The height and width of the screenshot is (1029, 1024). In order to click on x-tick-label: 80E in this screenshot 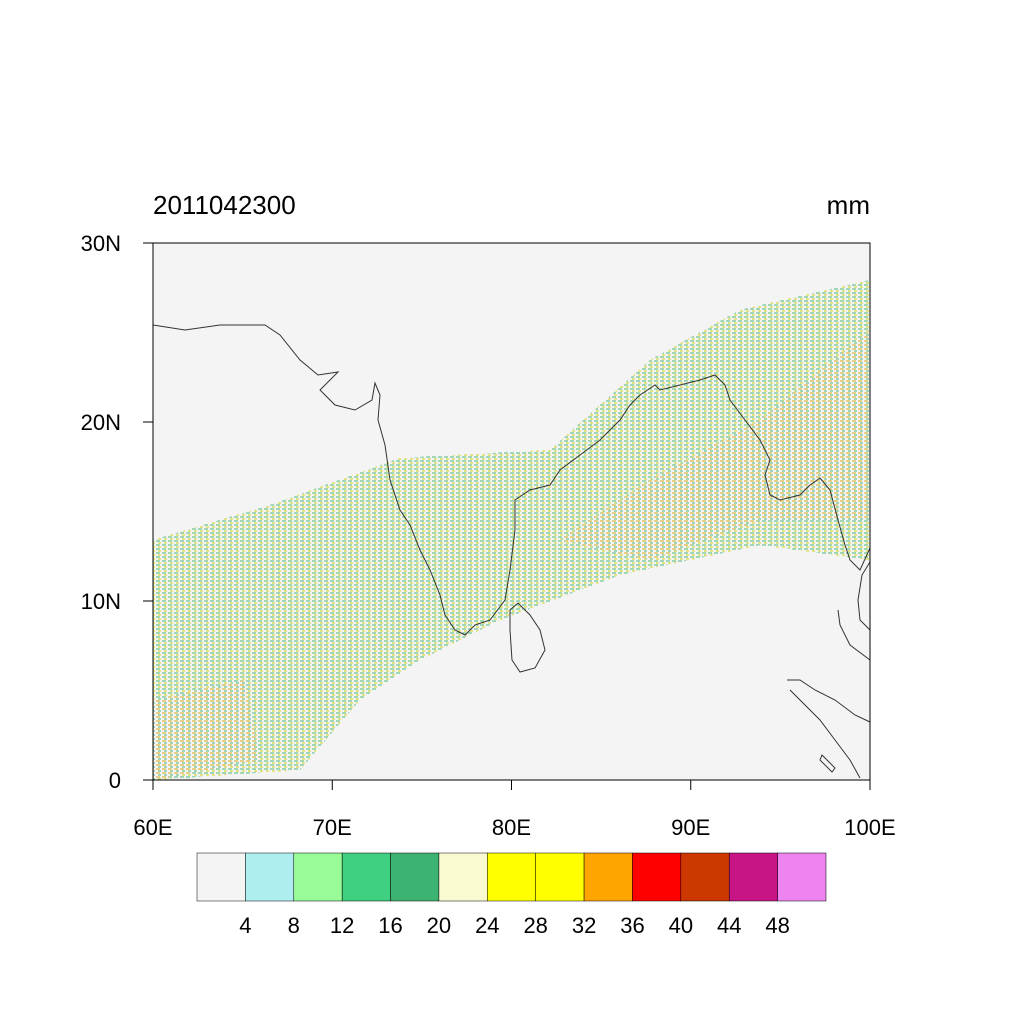, I will do `click(511, 827)`.